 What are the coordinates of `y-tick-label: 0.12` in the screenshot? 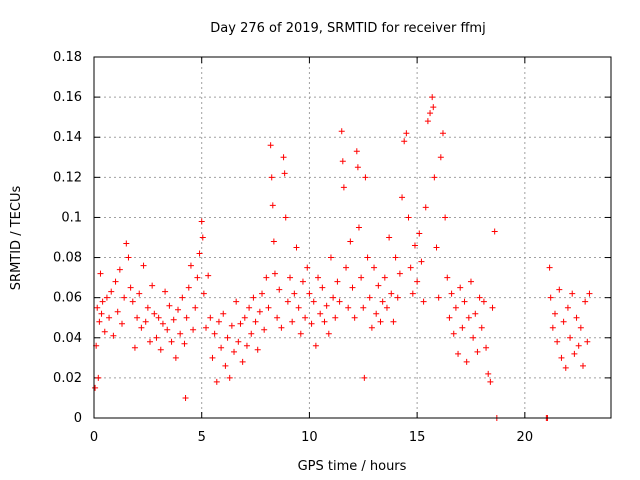 It's located at (67, 177).